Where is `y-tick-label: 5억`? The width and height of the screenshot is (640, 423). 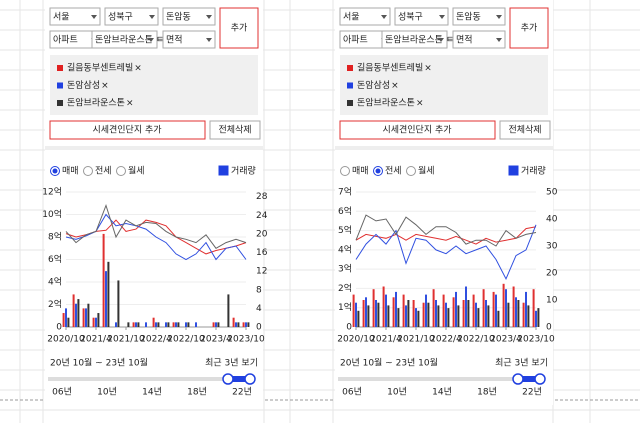
y-tick-label: 5억 is located at coordinates (345, 230).